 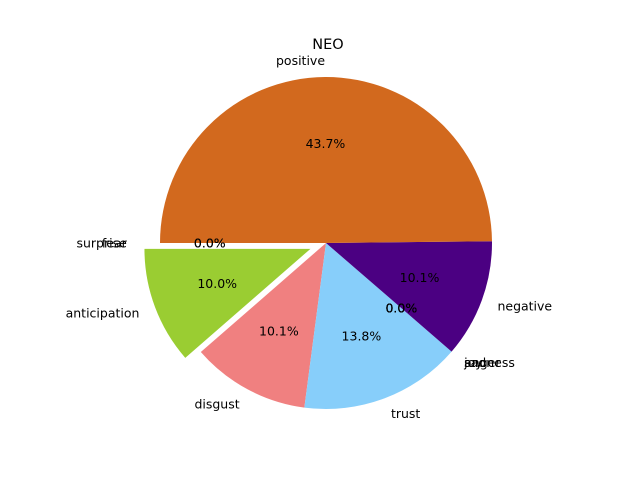 What do you see at coordinates (216, 403) in the screenshot?
I see `slice-label-disgust: disgust` at bounding box center [216, 403].